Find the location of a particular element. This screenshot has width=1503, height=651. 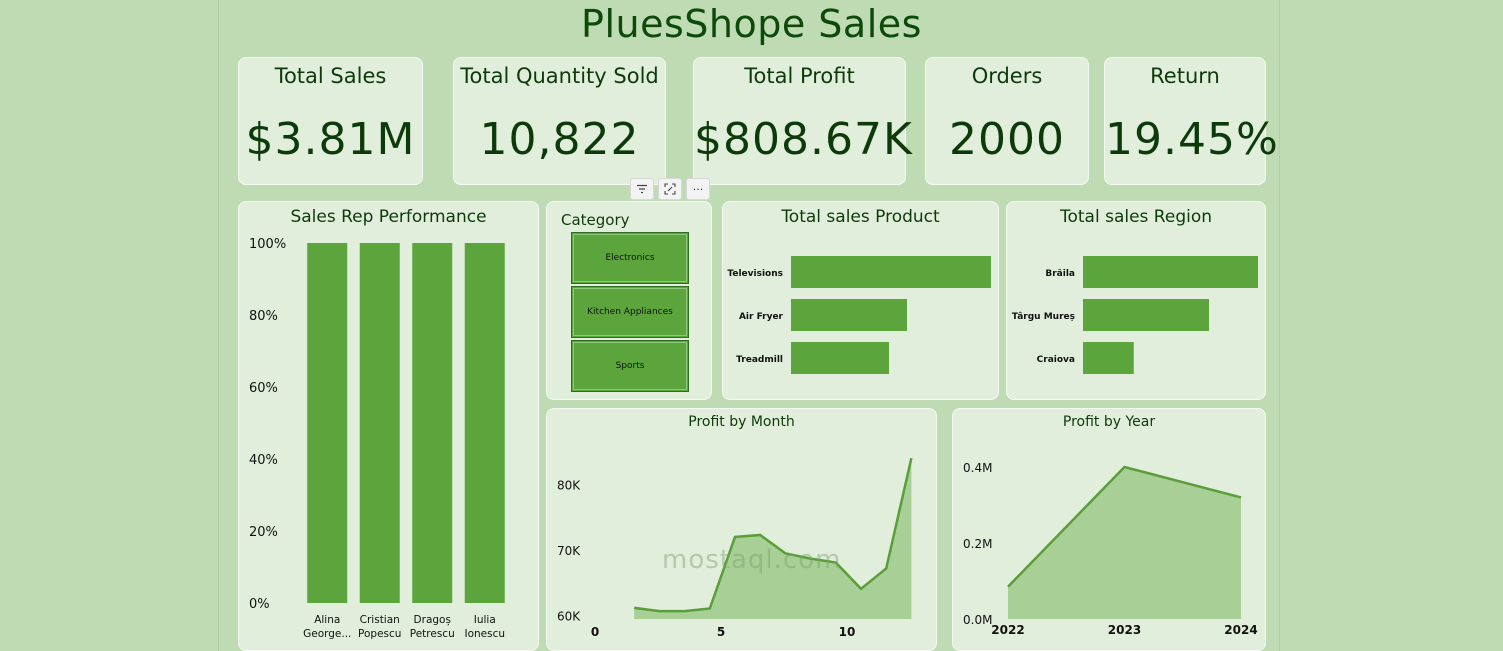

x-tick-label: Dragoș is located at coordinates (432, 620).